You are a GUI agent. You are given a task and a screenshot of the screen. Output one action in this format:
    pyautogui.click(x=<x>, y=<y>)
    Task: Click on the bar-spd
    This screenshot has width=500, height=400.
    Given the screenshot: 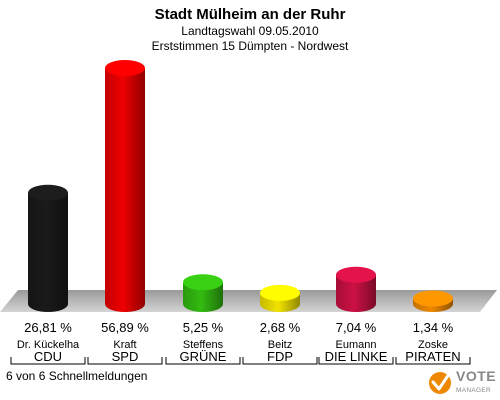 What is the action you would take?
    pyautogui.click(x=125, y=186)
    